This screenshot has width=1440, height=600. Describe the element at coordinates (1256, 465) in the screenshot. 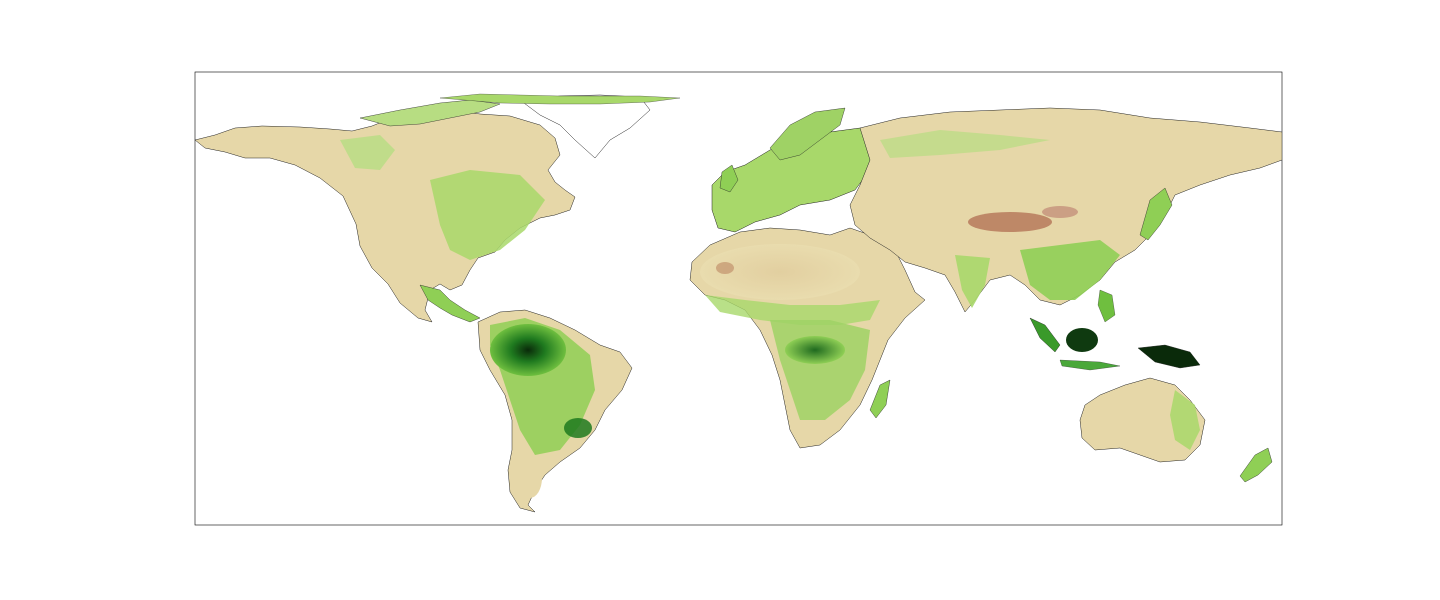

I see `landmass-new-zealand` at that location.